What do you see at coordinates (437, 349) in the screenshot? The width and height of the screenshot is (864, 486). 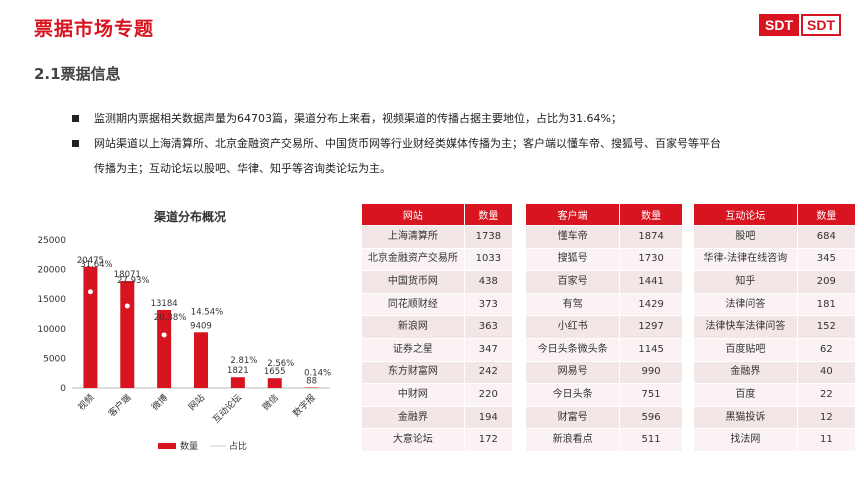 I see `table-row: 证券之星 347` at bounding box center [437, 349].